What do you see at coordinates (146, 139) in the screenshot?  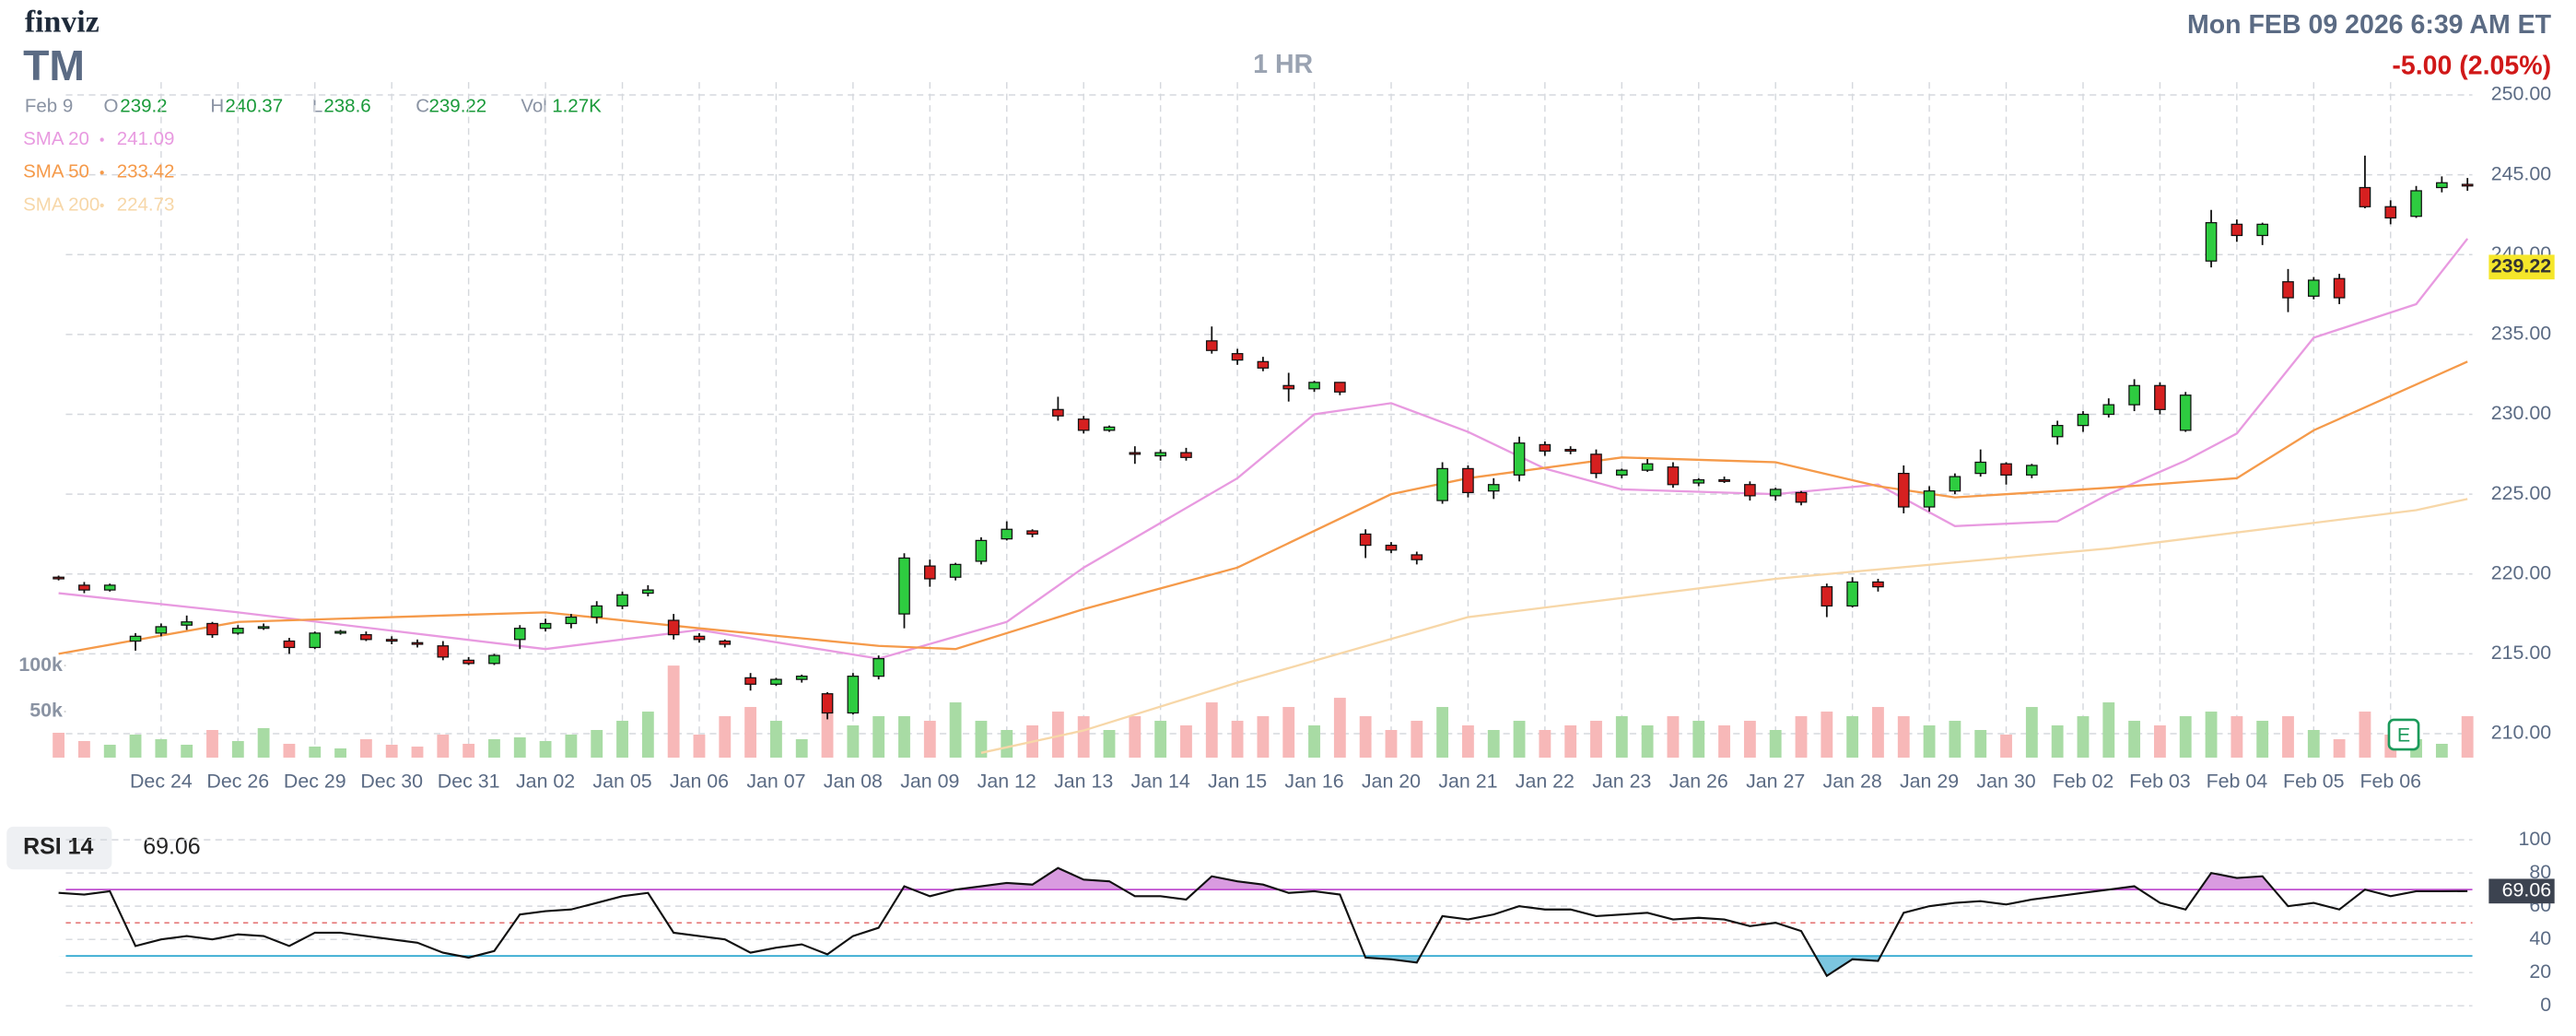 I see `sma-value: 241.09` at bounding box center [146, 139].